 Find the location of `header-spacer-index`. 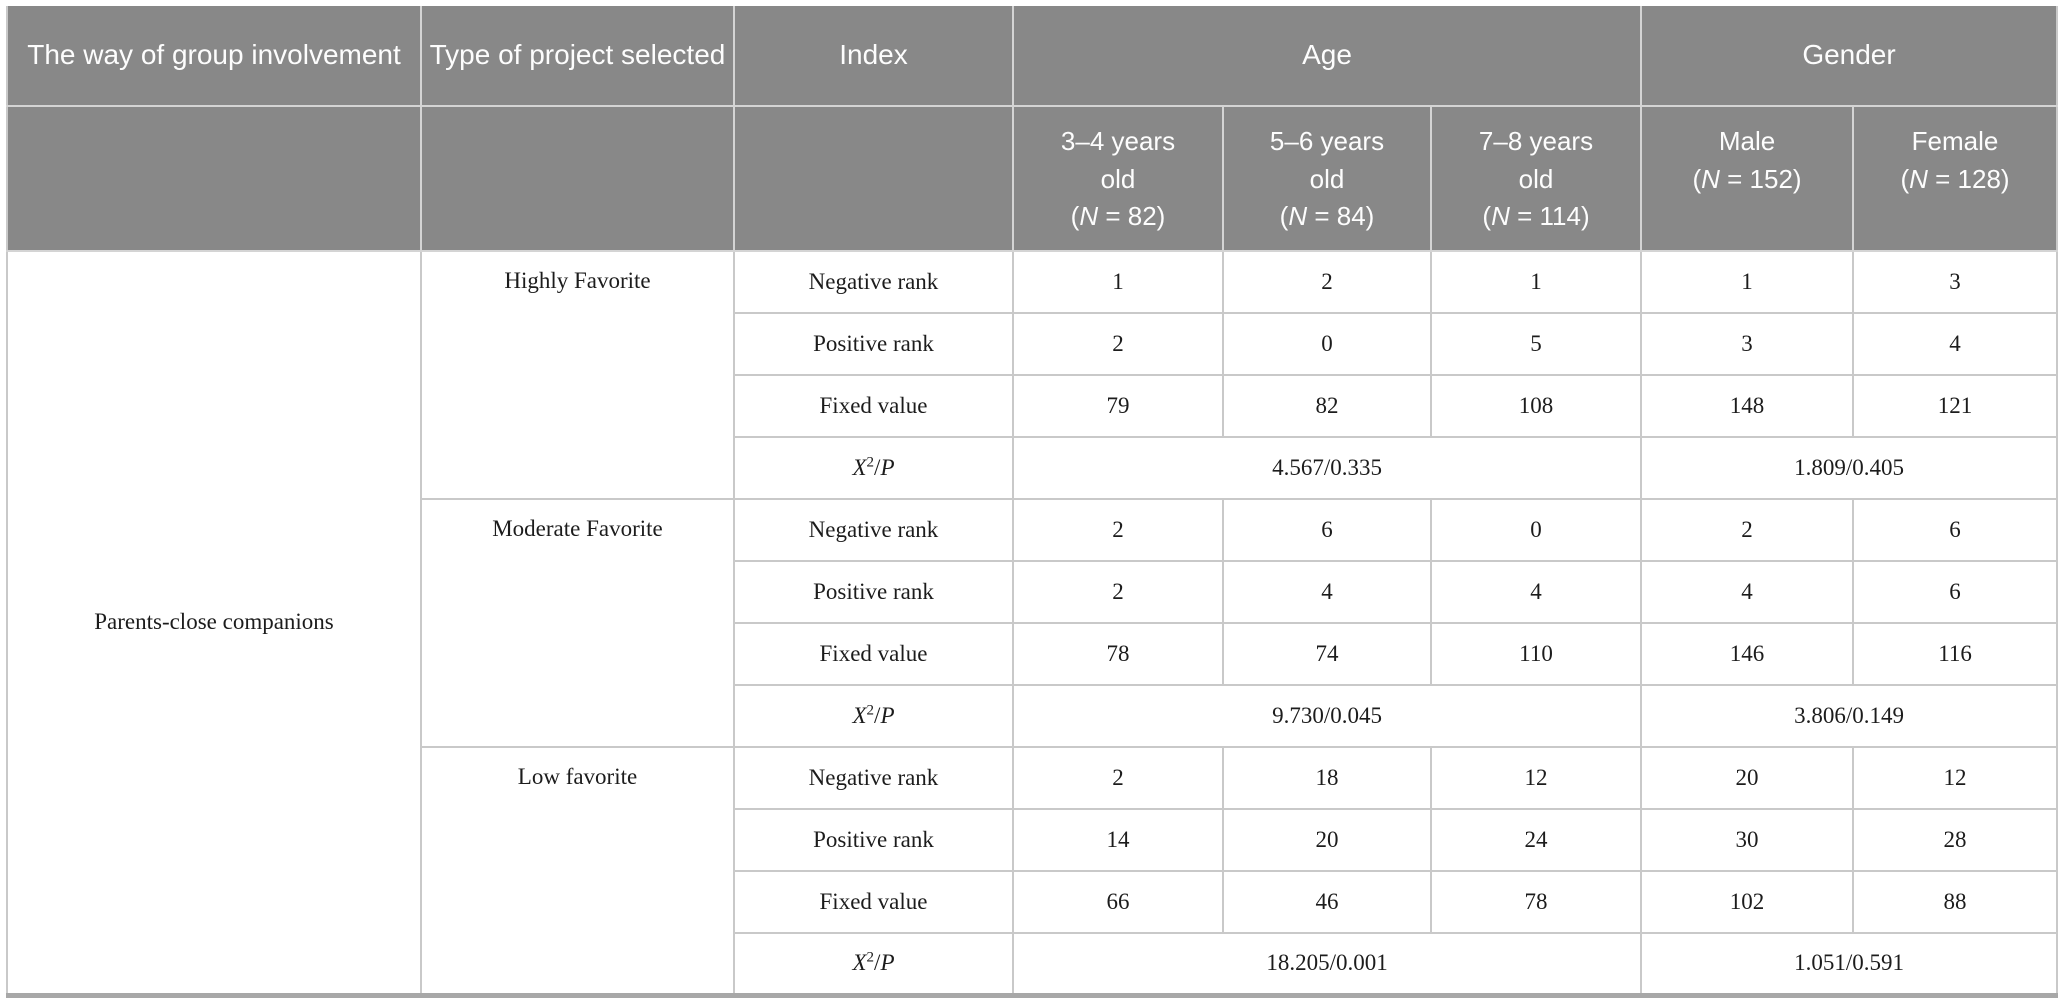

header-spacer-index is located at coordinates (873, 178).